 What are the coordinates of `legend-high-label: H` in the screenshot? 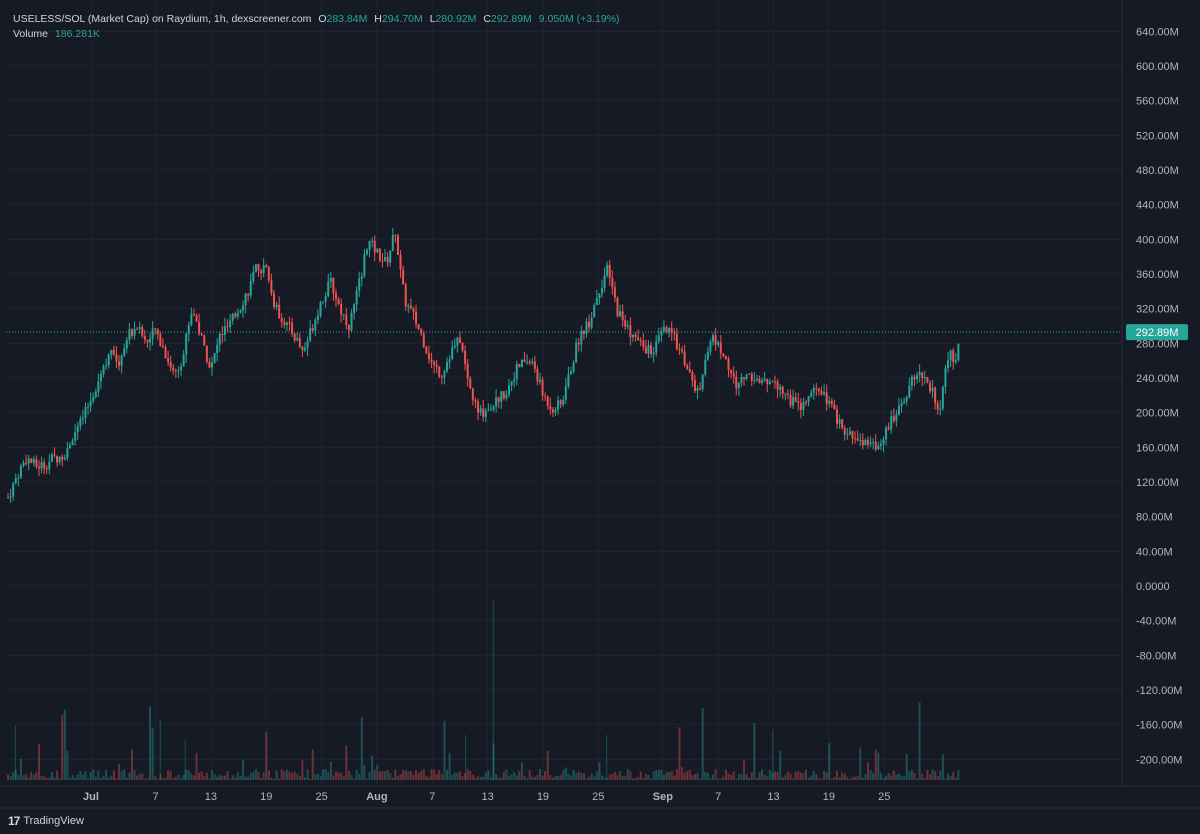 It's located at (378, 19).